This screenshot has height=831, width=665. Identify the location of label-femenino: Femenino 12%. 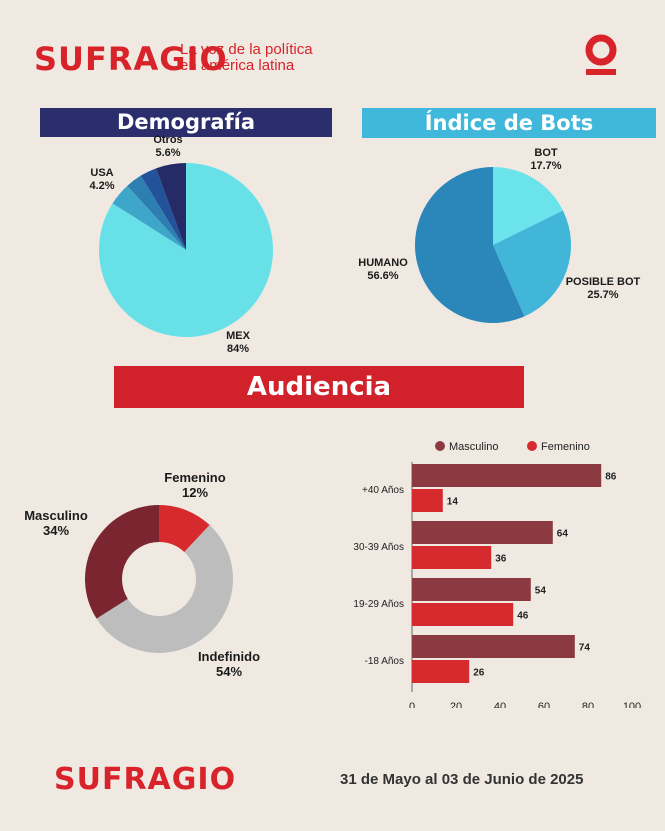
(195, 485).